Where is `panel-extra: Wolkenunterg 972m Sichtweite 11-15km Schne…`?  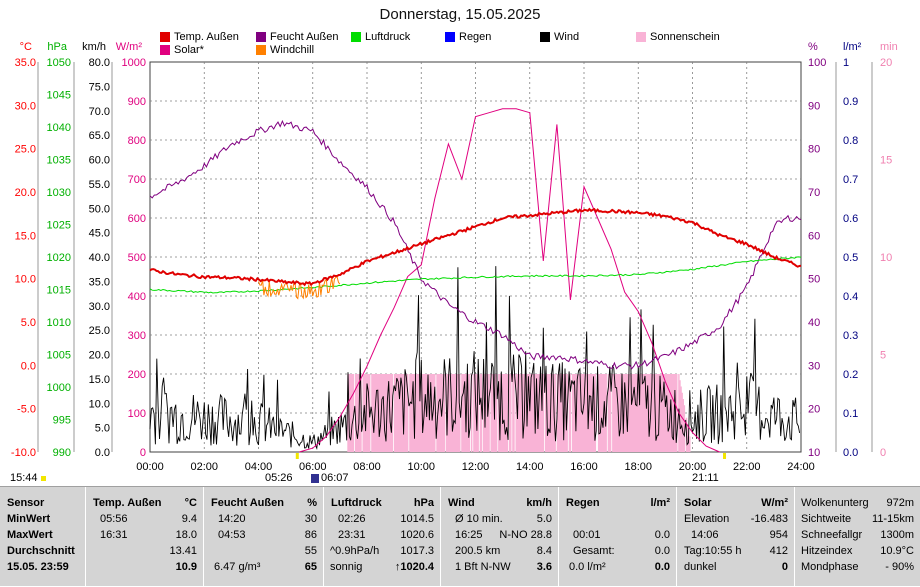 panel-extra: Wolkenunterg 972m Sichtweite 11-15km Schne… is located at coordinates (857, 537).